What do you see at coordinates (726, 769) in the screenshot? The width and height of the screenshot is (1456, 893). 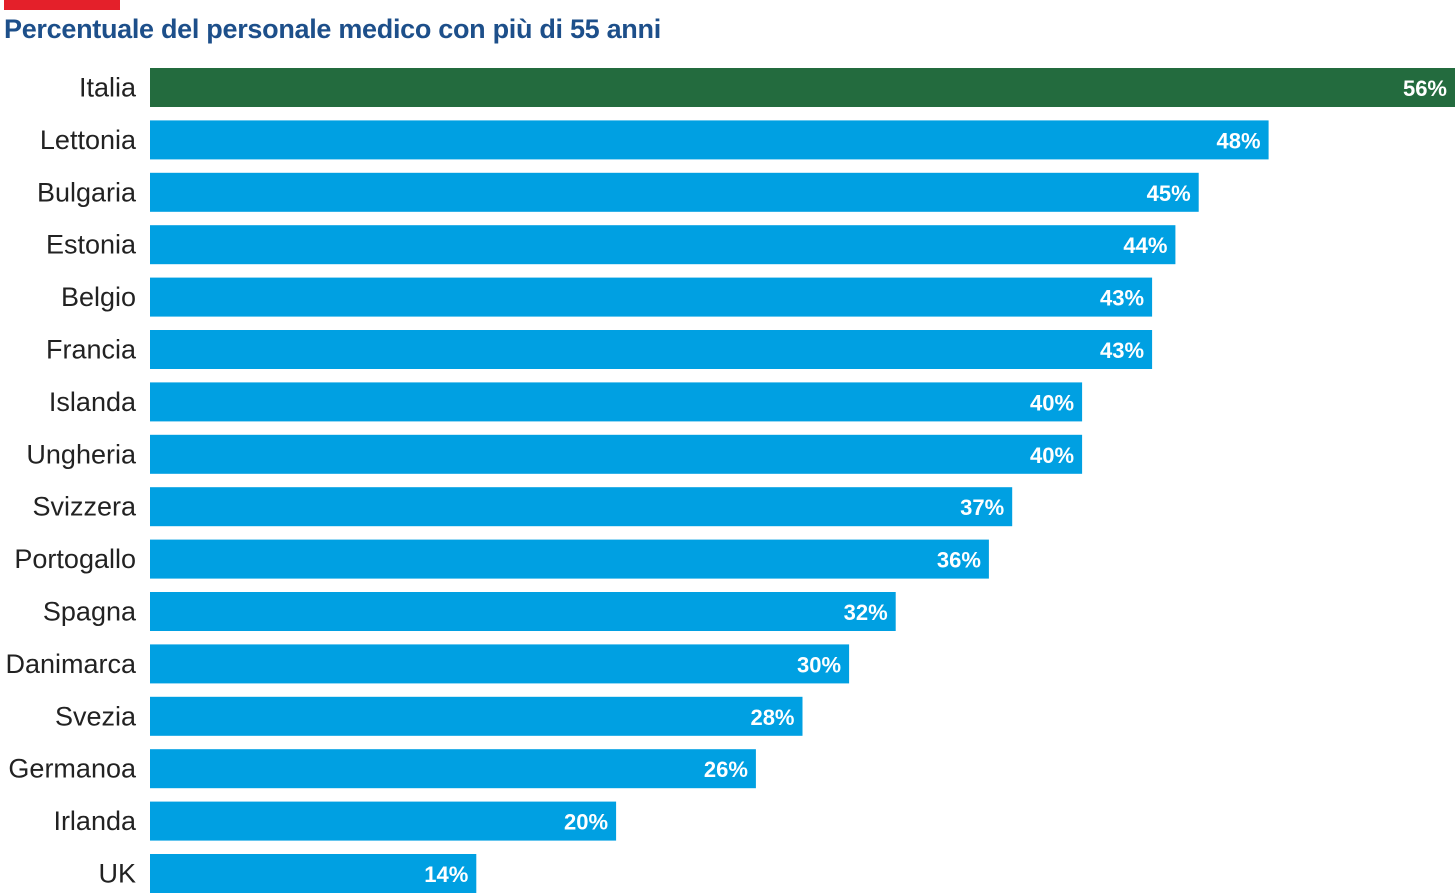 I see `value-label-germanoa: 26%` at bounding box center [726, 769].